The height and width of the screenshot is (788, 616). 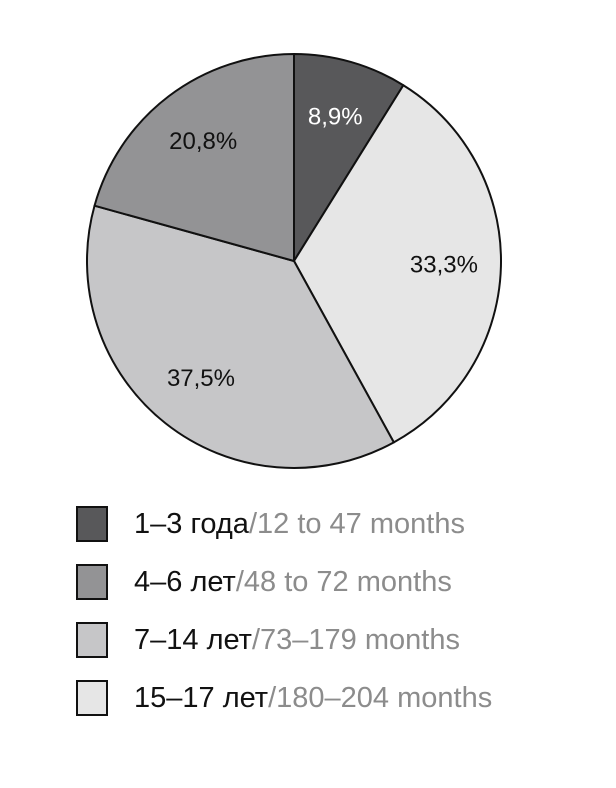 I want to click on legend-label: 7–14 лет/73–179 months, so click(x=297, y=639).